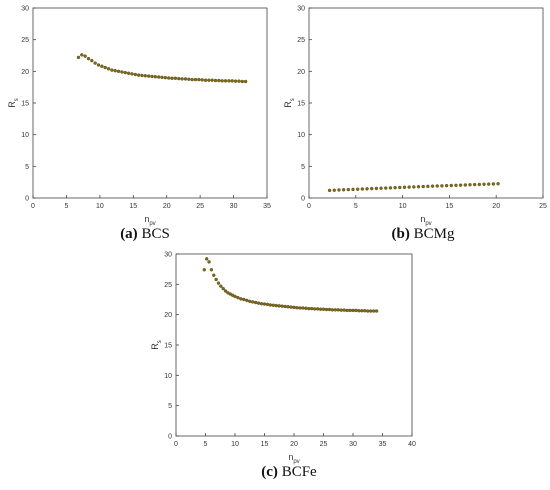  I want to click on x-tick-label: 20, so click(167, 206).